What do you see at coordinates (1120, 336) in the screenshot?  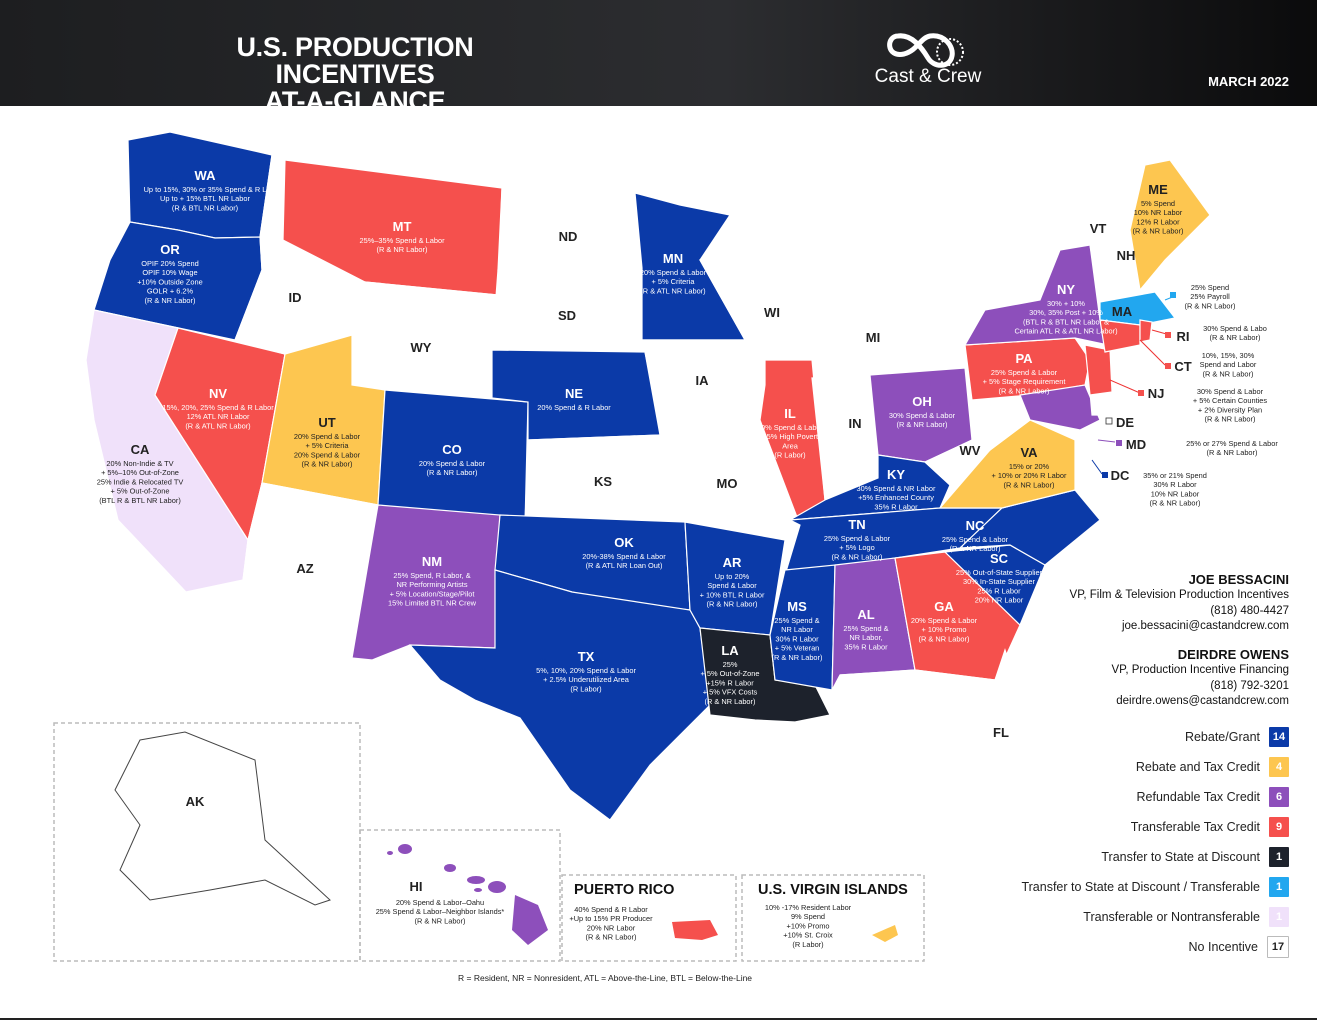 I see `state-ct` at bounding box center [1120, 336].